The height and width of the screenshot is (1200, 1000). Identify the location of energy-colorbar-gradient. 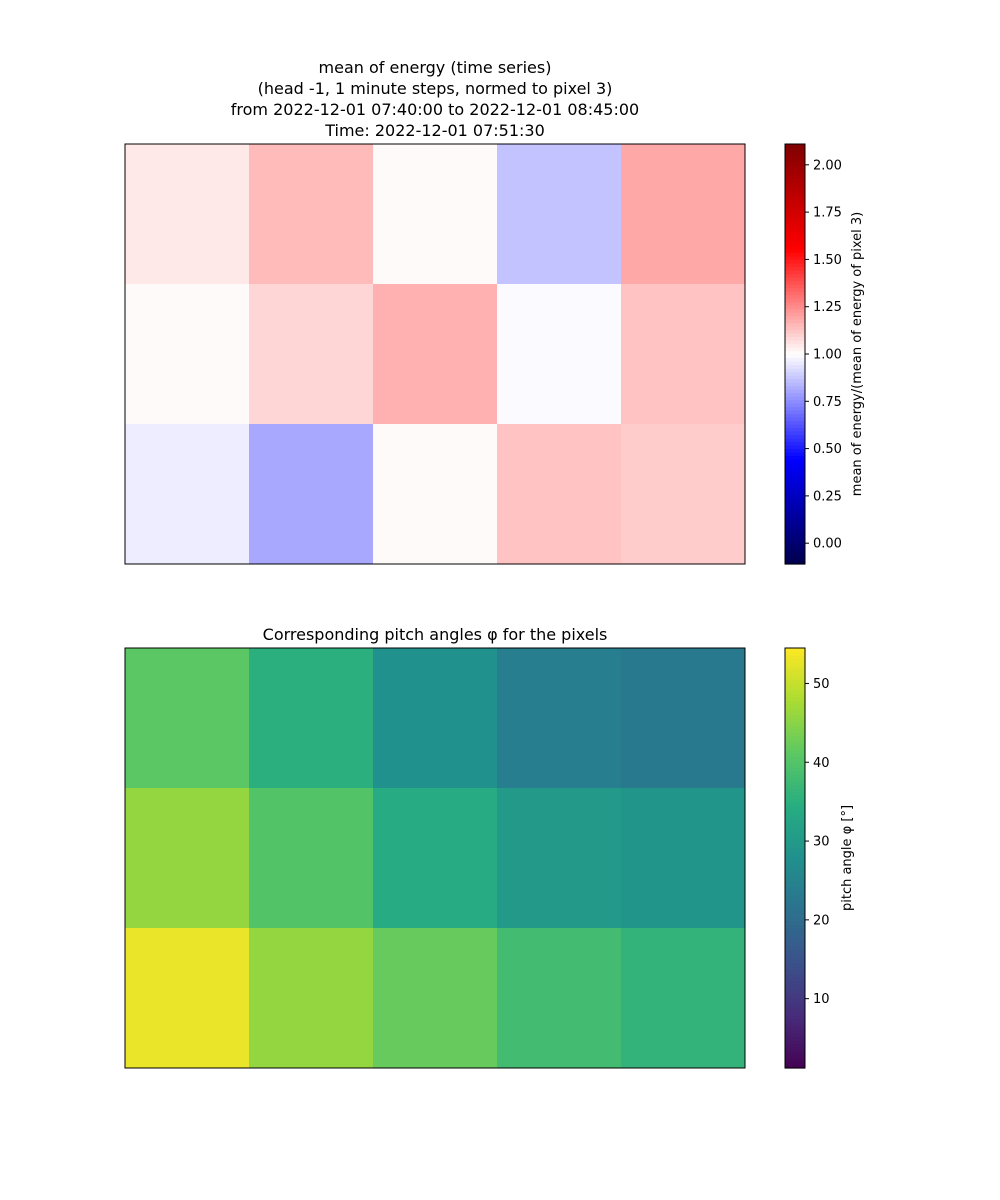
(795, 354).